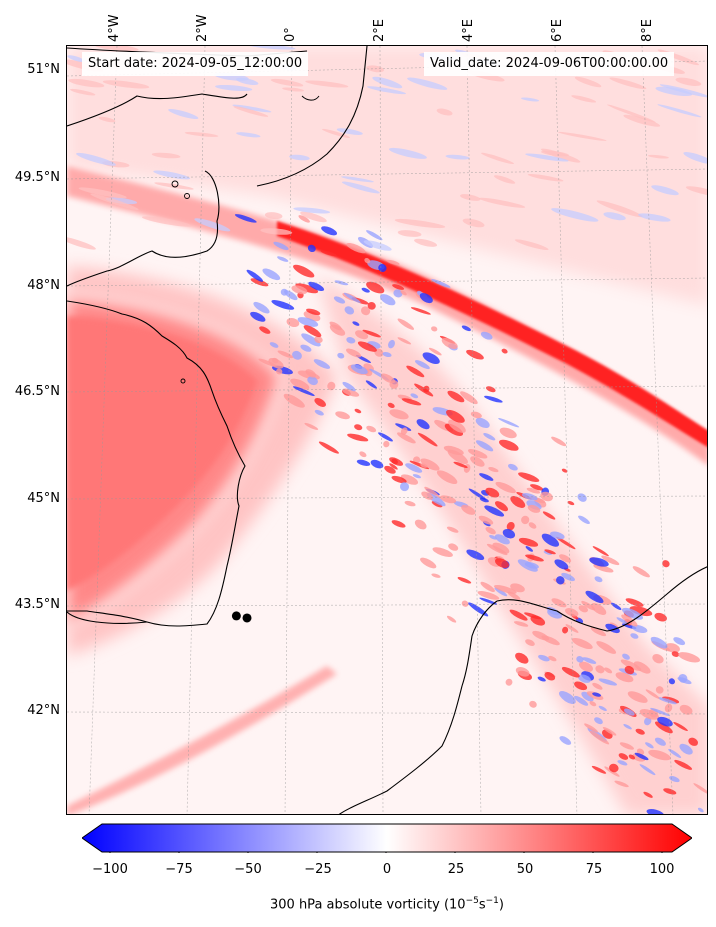 The height and width of the screenshot is (927, 716). What do you see at coordinates (179, 869) in the screenshot?
I see `colorbar-tick-label: −75` at bounding box center [179, 869].